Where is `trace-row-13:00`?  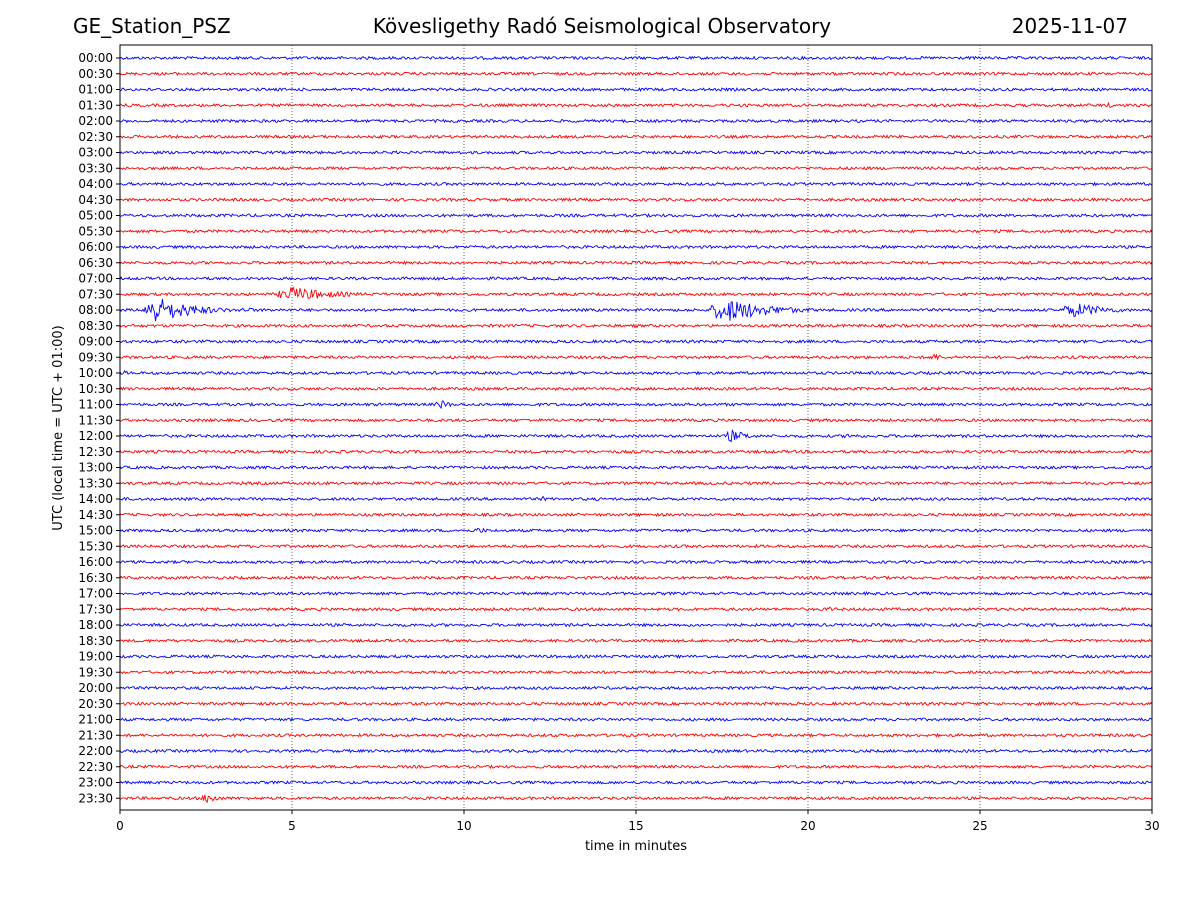
trace-row-13:00 is located at coordinates (636, 468).